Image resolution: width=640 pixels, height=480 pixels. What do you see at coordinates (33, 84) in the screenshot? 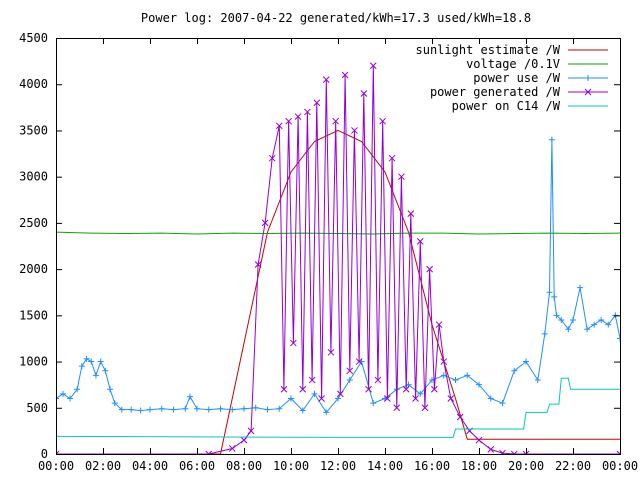
I see `y-tick-label: 4000` at bounding box center [33, 84].